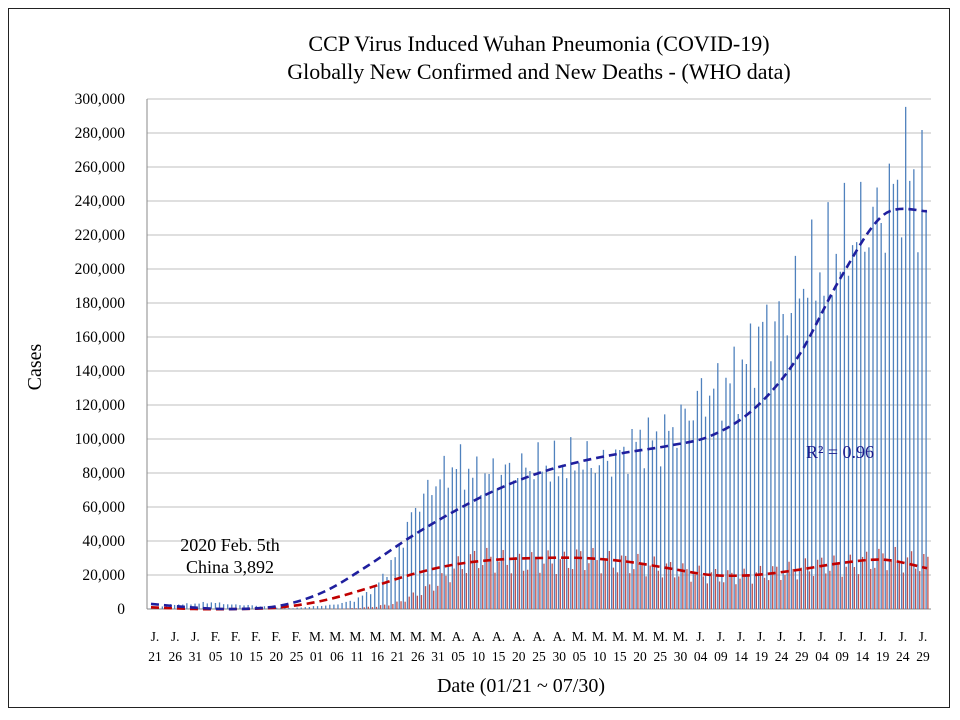  I want to click on y-tick-label: 160,000, so click(100, 337).